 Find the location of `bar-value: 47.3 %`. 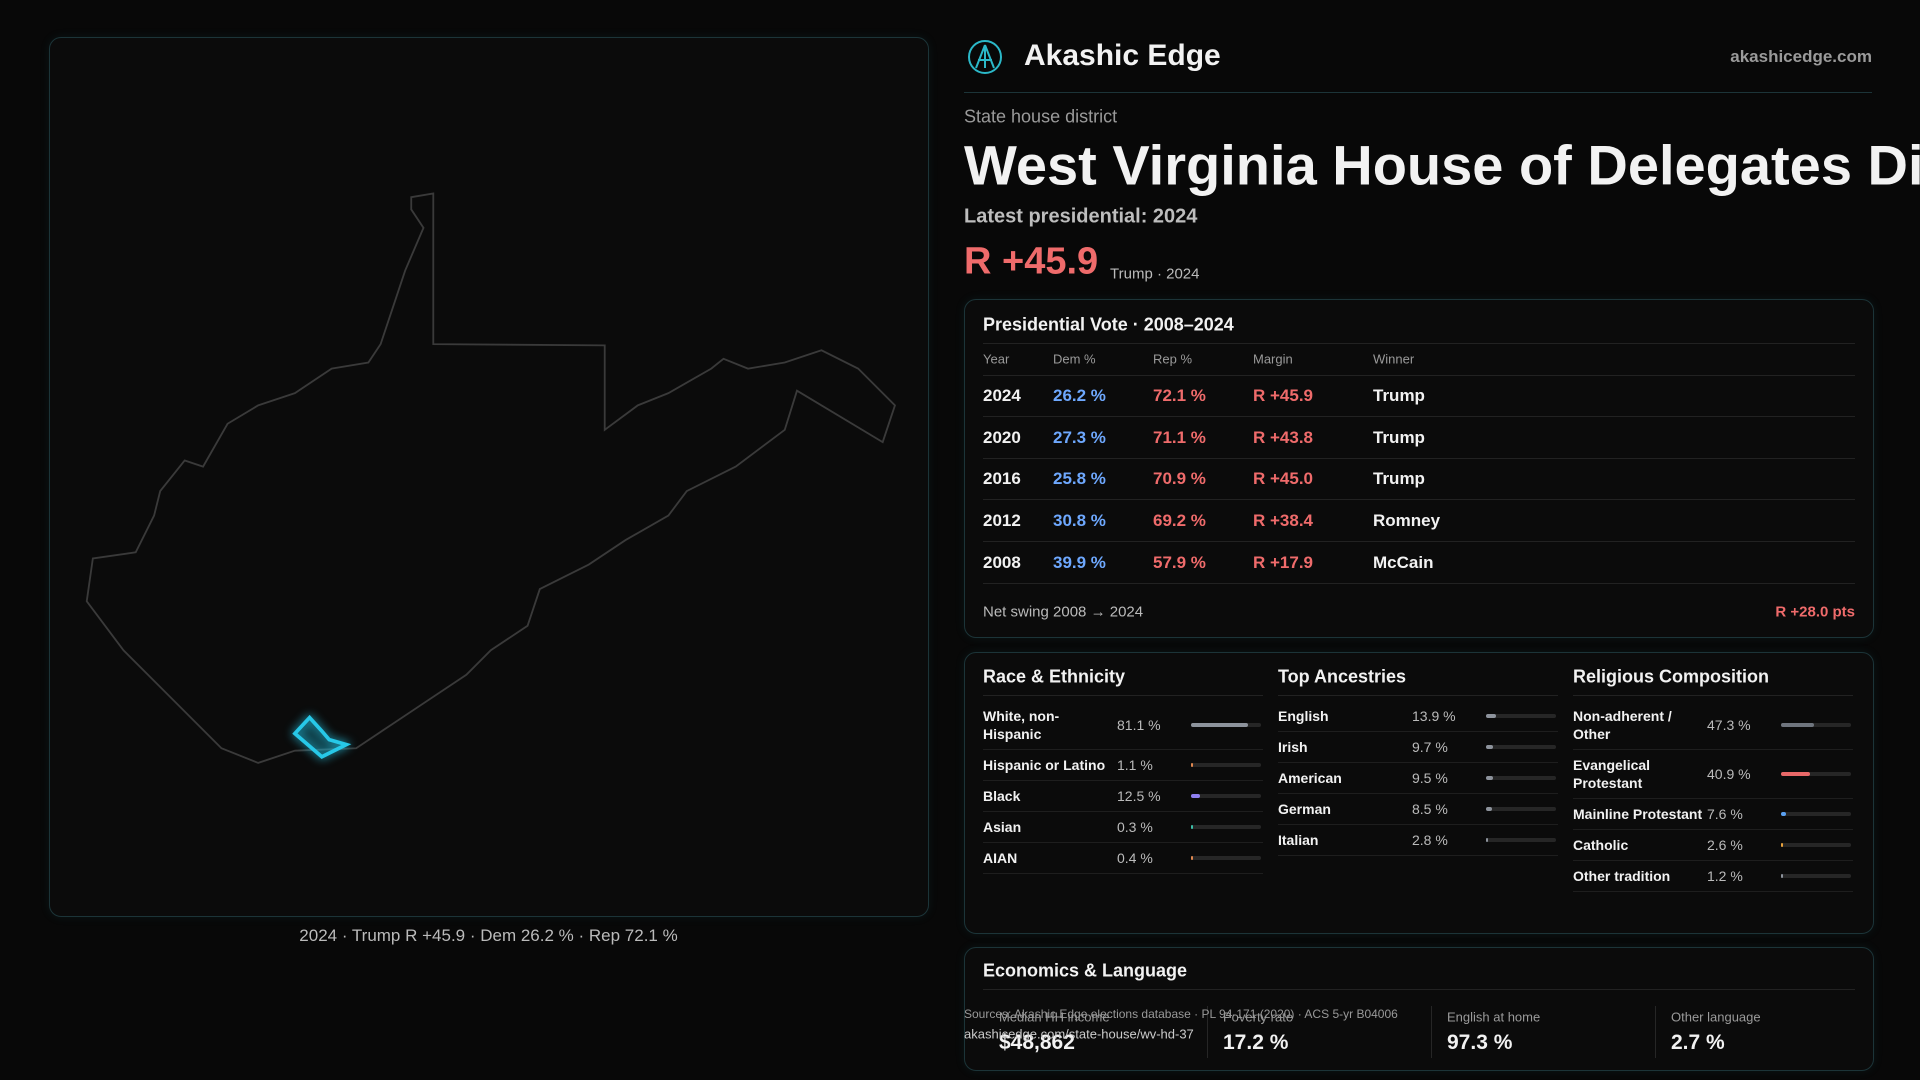

bar-value: 47.3 % is located at coordinates (1729, 725).